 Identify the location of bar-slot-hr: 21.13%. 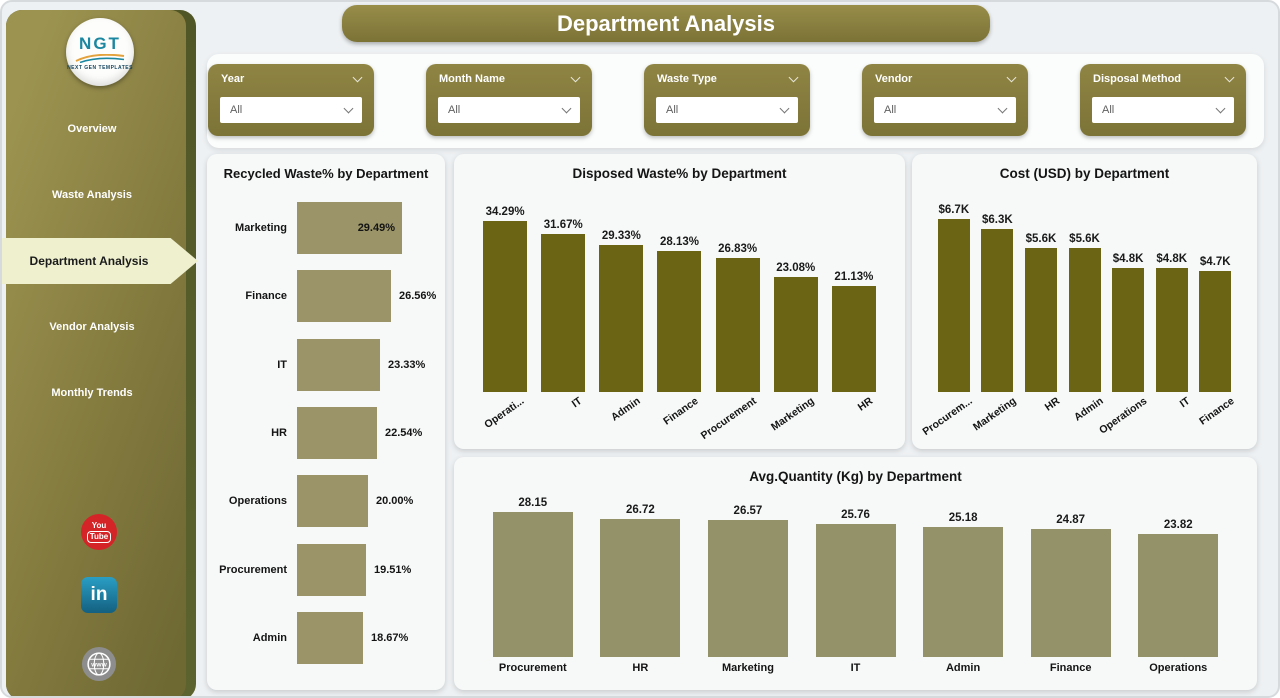
(854, 331).